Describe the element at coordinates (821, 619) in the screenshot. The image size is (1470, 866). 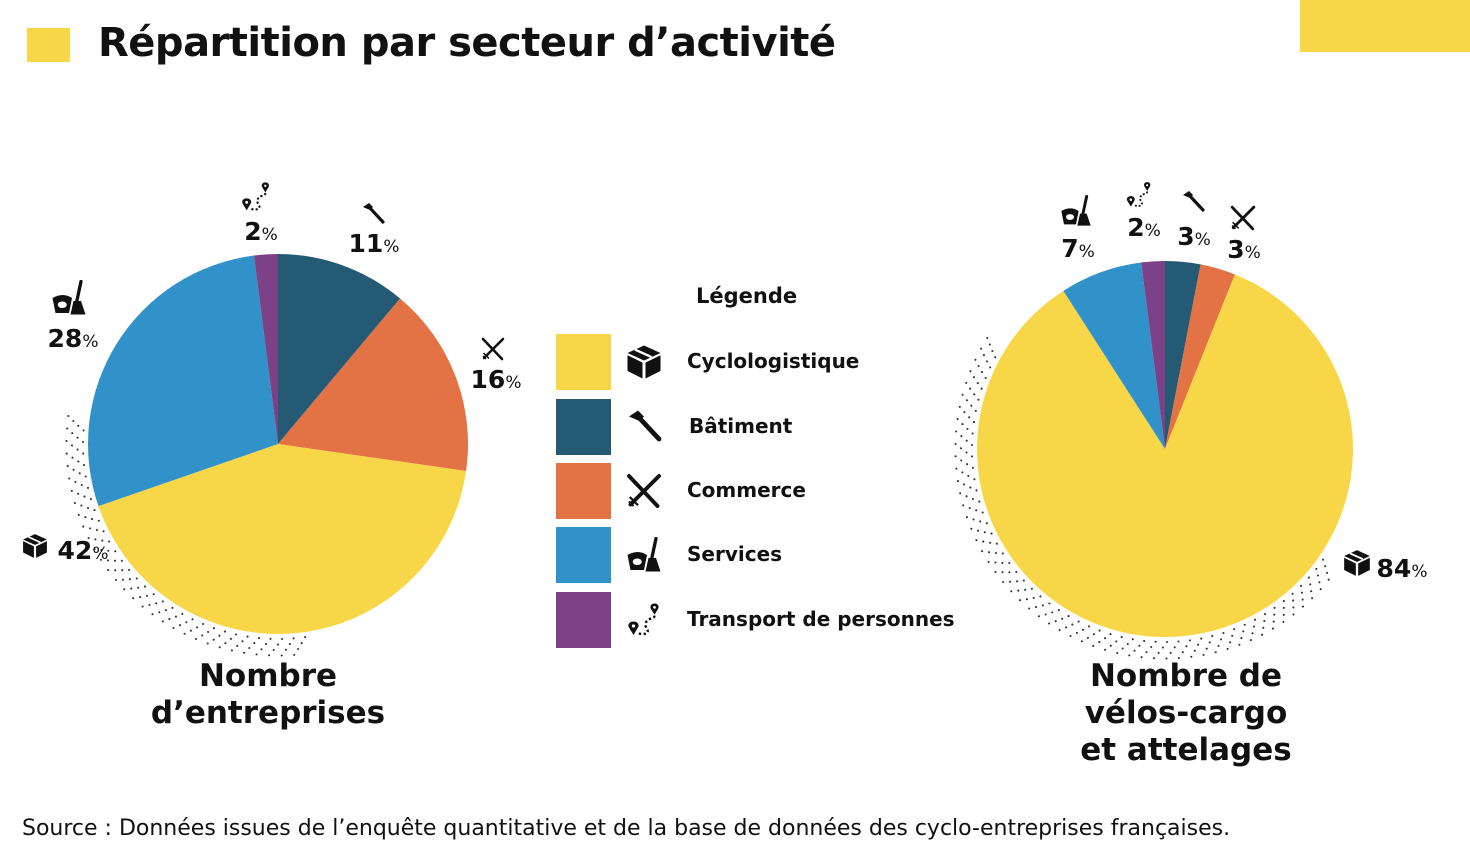
I see `legend-label: Transport de personnes` at that location.